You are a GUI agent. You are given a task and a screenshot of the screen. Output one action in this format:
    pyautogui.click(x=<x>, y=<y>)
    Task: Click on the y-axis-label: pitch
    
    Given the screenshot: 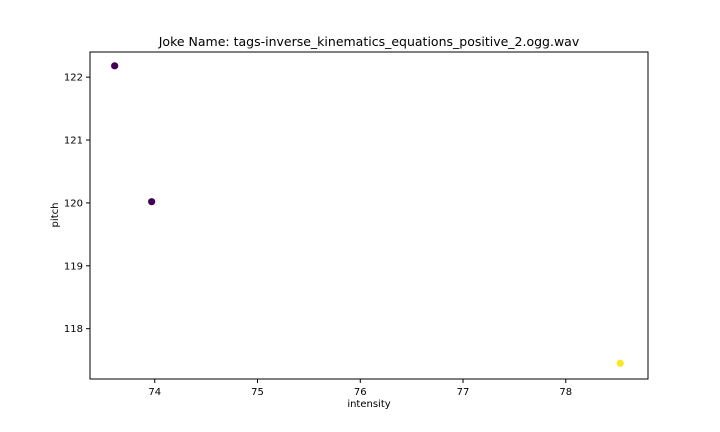 What is the action you would take?
    pyautogui.click(x=55, y=215)
    